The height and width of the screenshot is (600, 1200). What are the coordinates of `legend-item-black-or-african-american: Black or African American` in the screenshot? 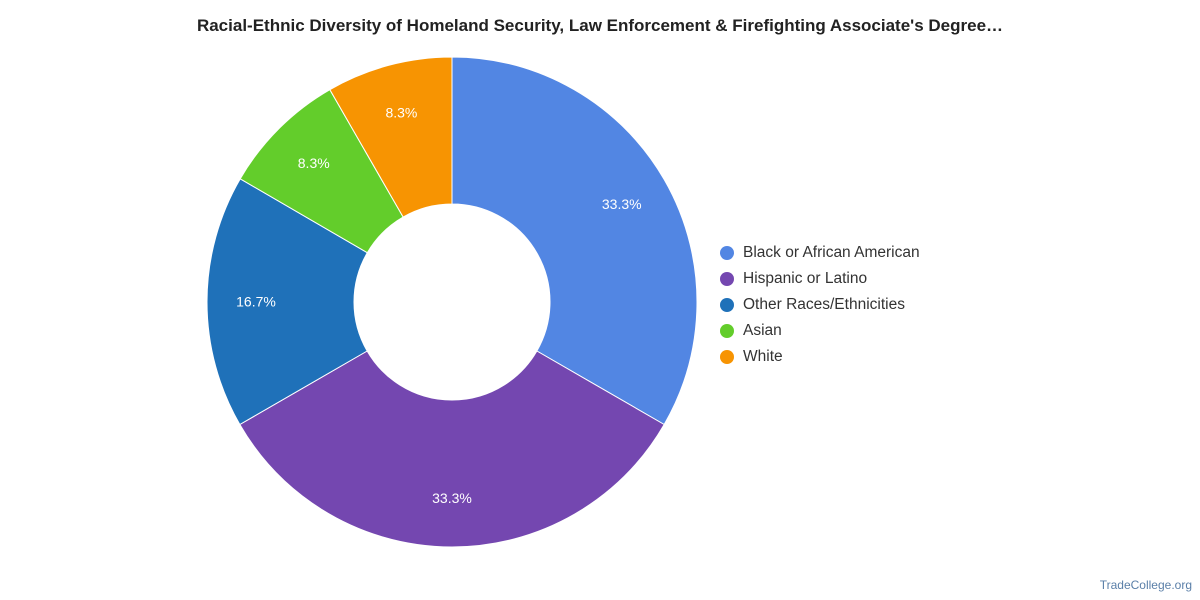 It's located at (820, 253).